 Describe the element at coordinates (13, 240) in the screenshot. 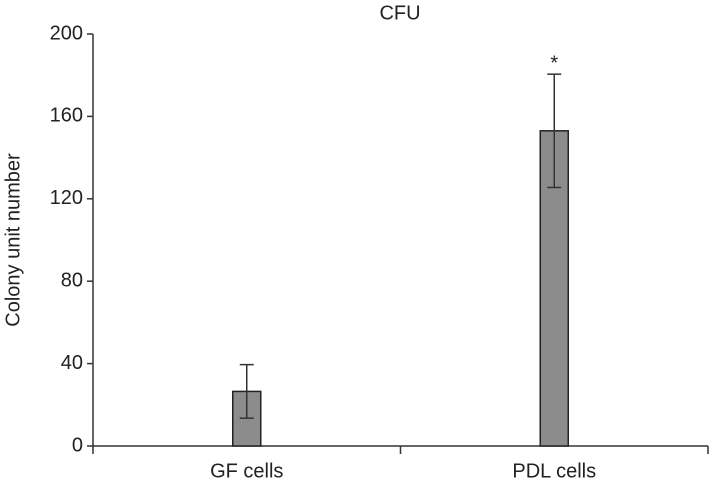

I see `y-axis-label: Colony unit number` at that location.